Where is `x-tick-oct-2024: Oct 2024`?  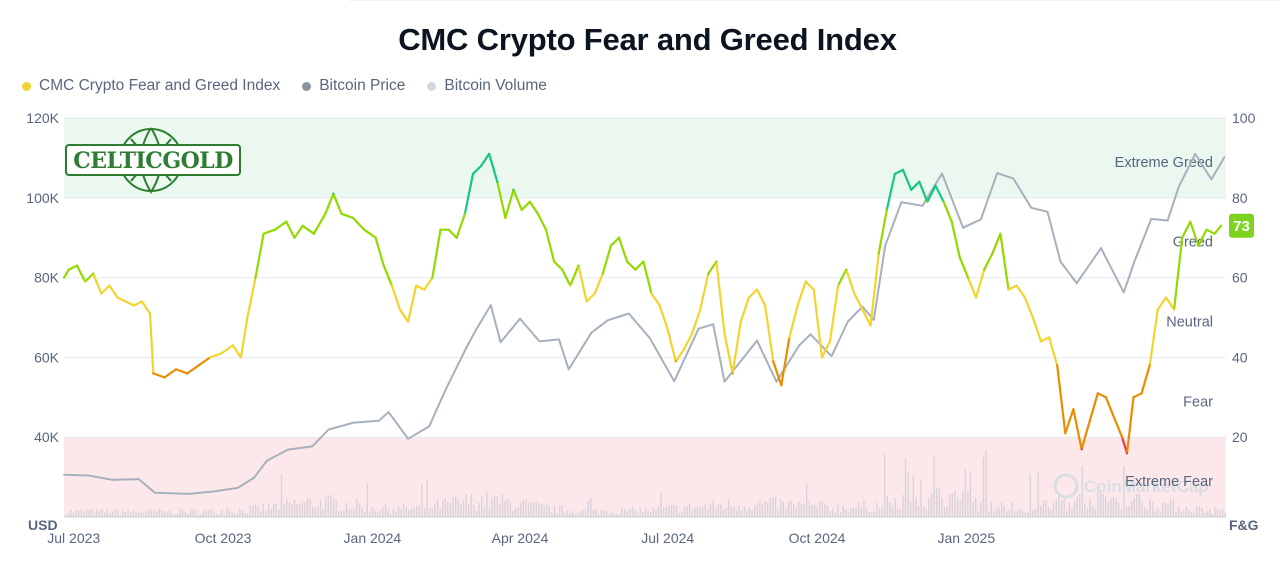 x-tick-oct-2024: Oct 2024 is located at coordinates (817, 538).